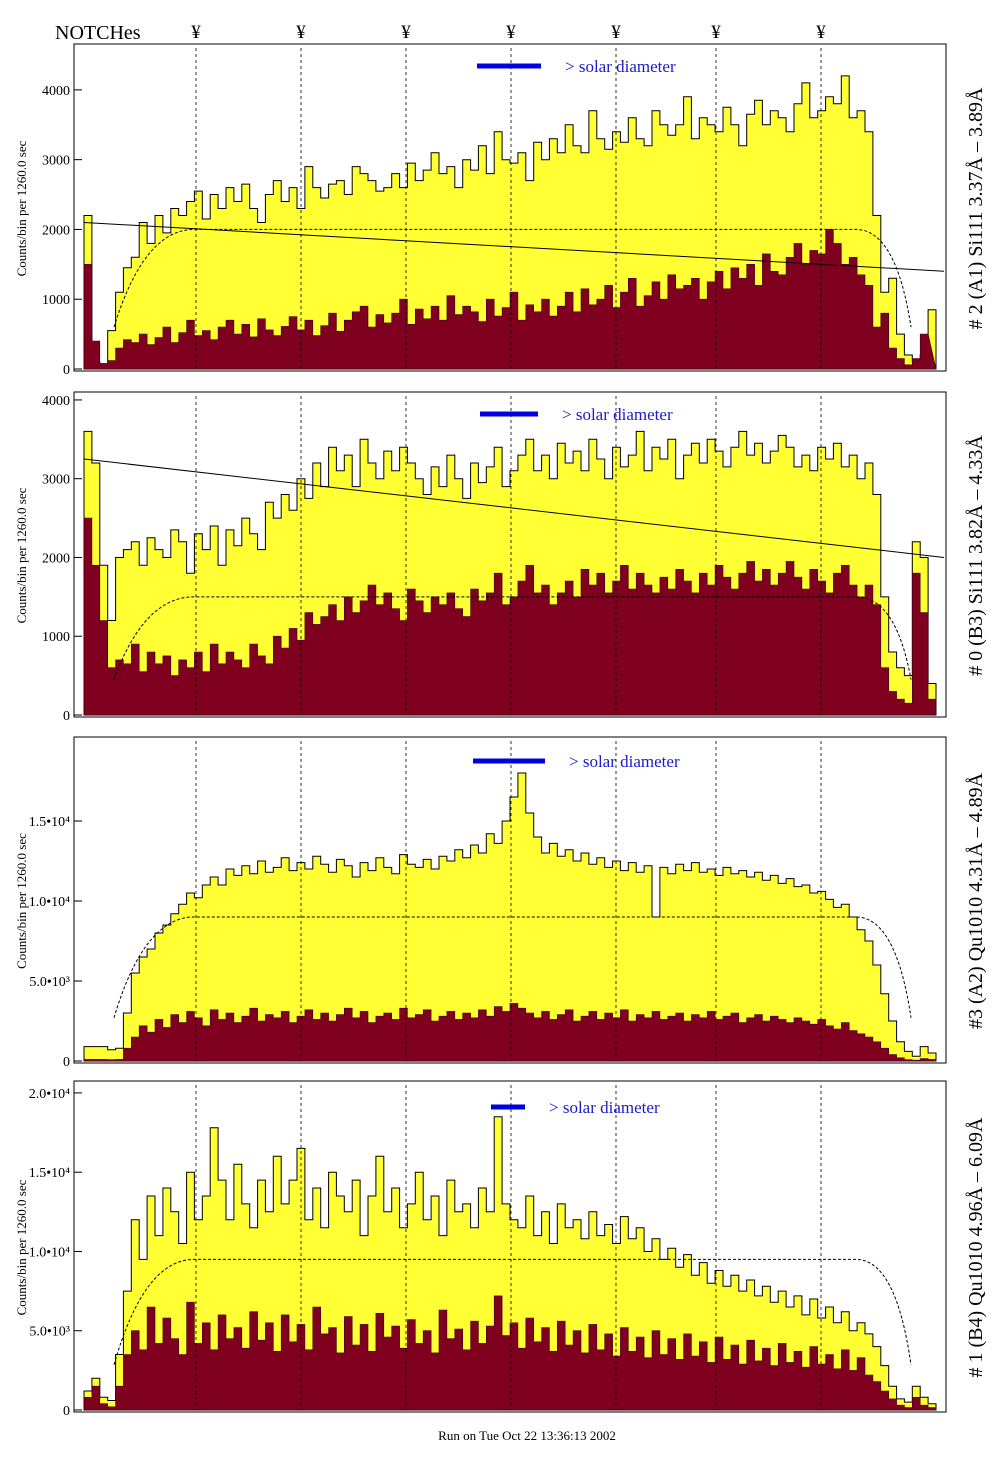 This screenshot has height=1481, width=1004. What do you see at coordinates (49, 1094) in the screenshot?
I see `y-tick-label: 2.0•10⁴` at bounding box center [49, 1094].